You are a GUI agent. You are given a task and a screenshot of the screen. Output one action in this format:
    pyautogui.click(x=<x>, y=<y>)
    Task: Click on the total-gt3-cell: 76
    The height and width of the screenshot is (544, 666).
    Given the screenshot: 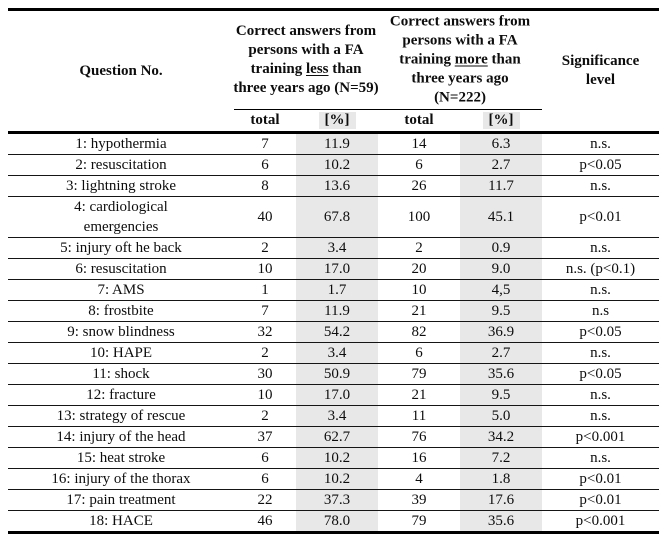 What is the action you would take?
    pyautogui.click(x=419, y=437)
    